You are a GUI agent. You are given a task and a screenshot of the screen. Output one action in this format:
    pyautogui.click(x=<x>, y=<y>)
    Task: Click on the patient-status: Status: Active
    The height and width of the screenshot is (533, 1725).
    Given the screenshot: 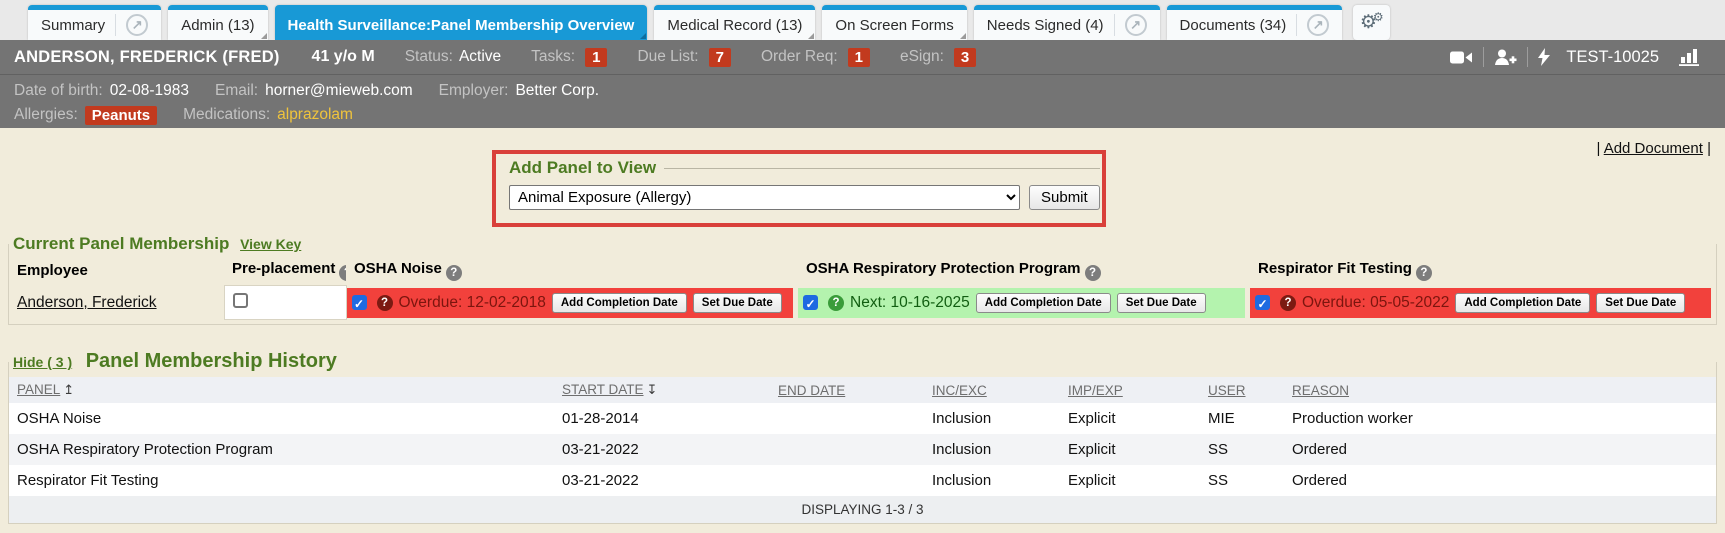 What is the action you would take?
    pyautogui.click(x=453, y=57)
    